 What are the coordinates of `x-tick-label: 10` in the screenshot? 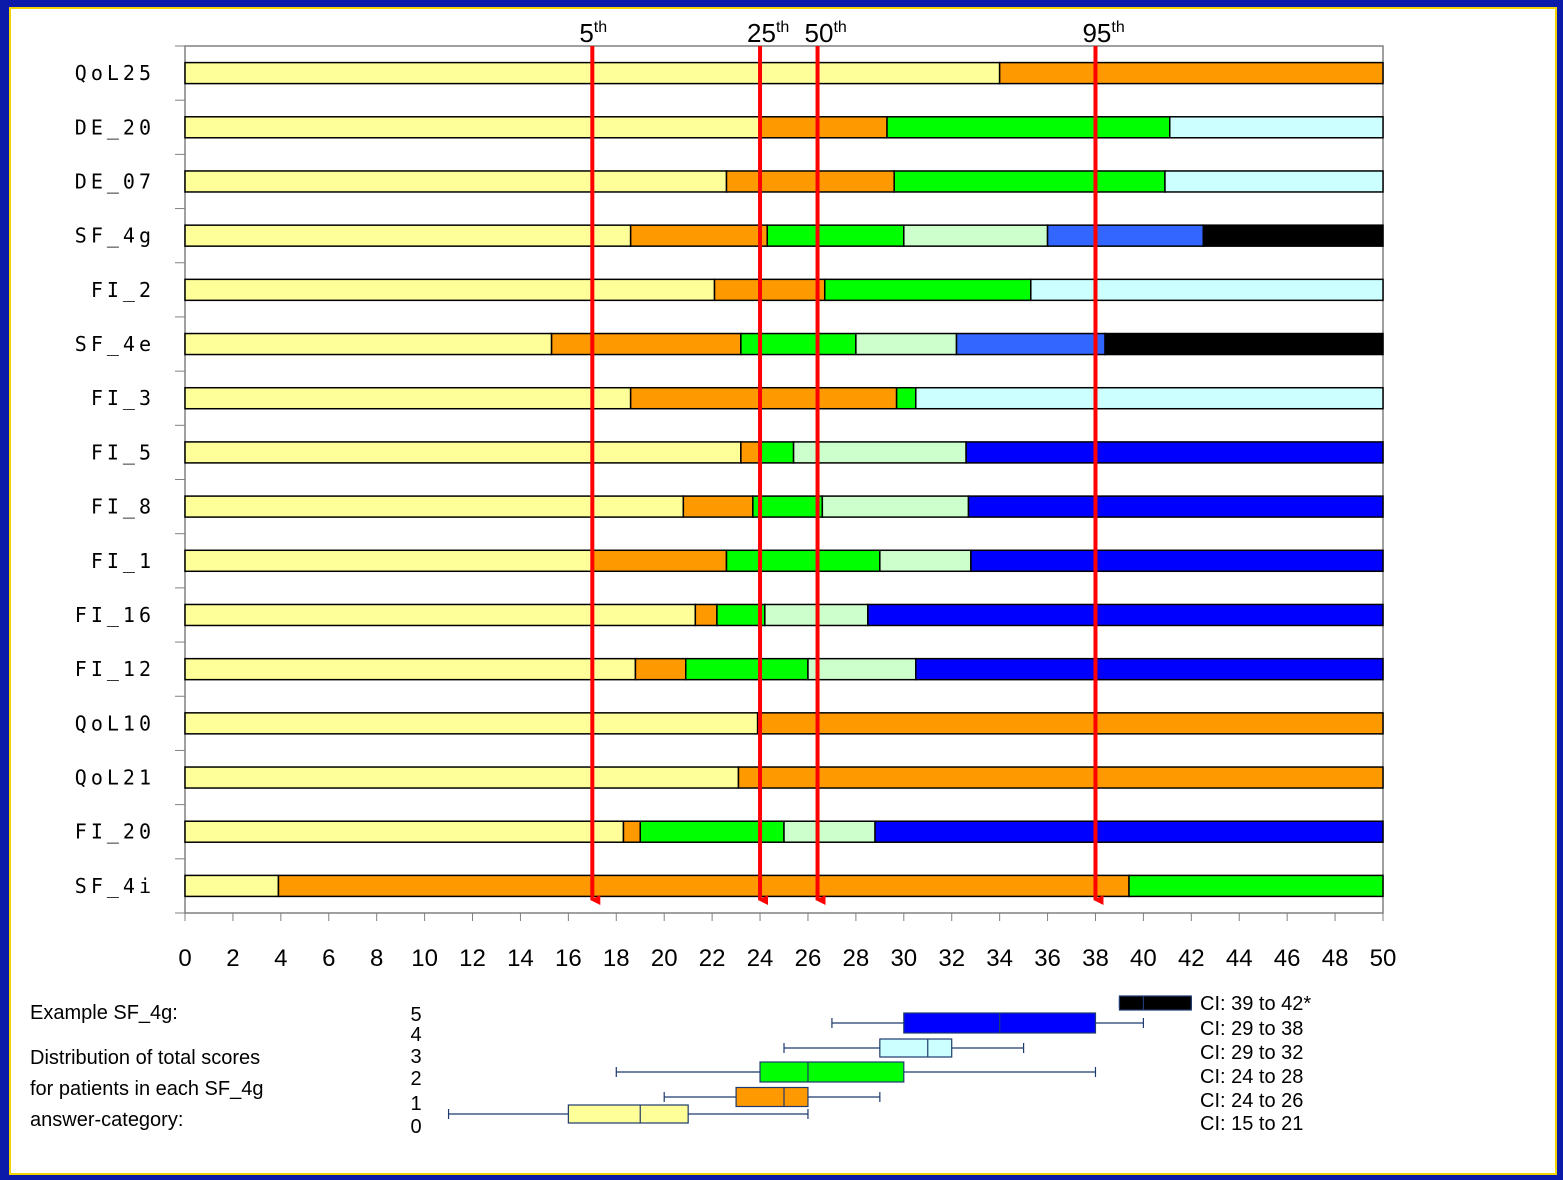 It's located at (424, 958).